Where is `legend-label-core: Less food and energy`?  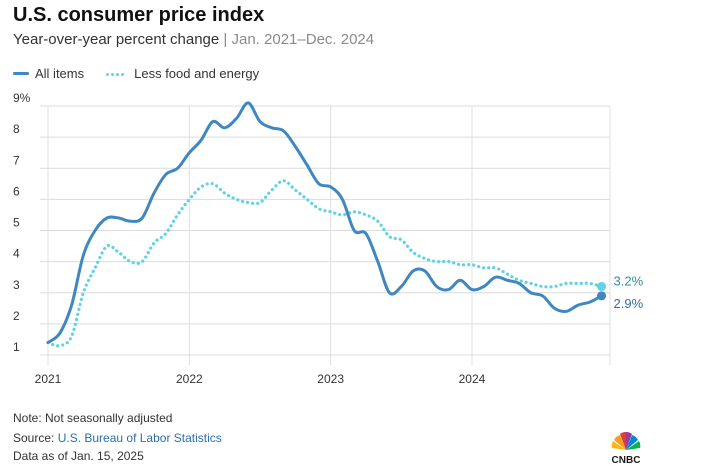 legend-label-core: Less food and energy is located at coordinates (197, 73).